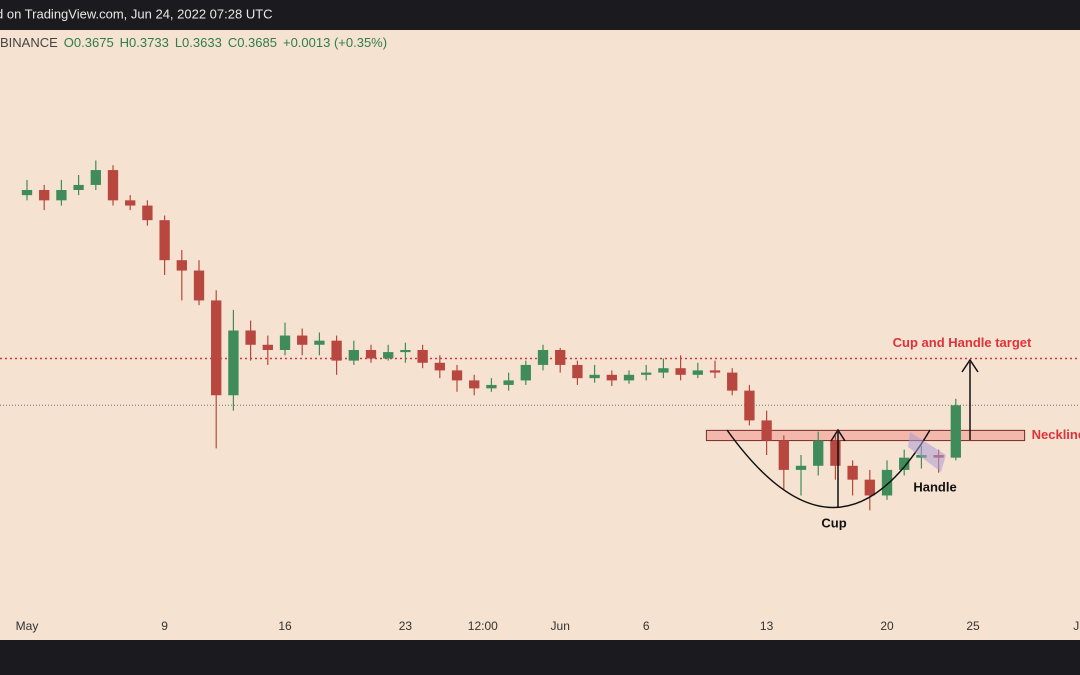  Describe the element at coordinates (934, 486) in the screenshot. I see `handle-label: Handle` at that location.